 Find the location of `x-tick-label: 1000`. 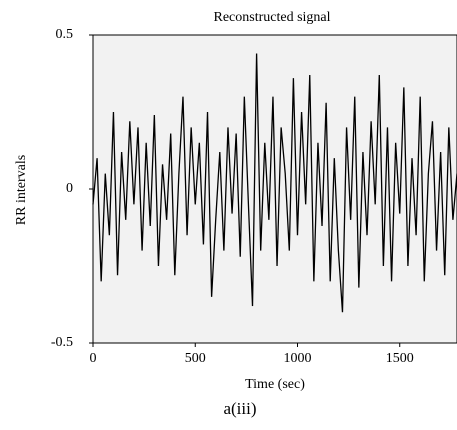

x-tick-label: 1000 is located at coordinates (297, 358).